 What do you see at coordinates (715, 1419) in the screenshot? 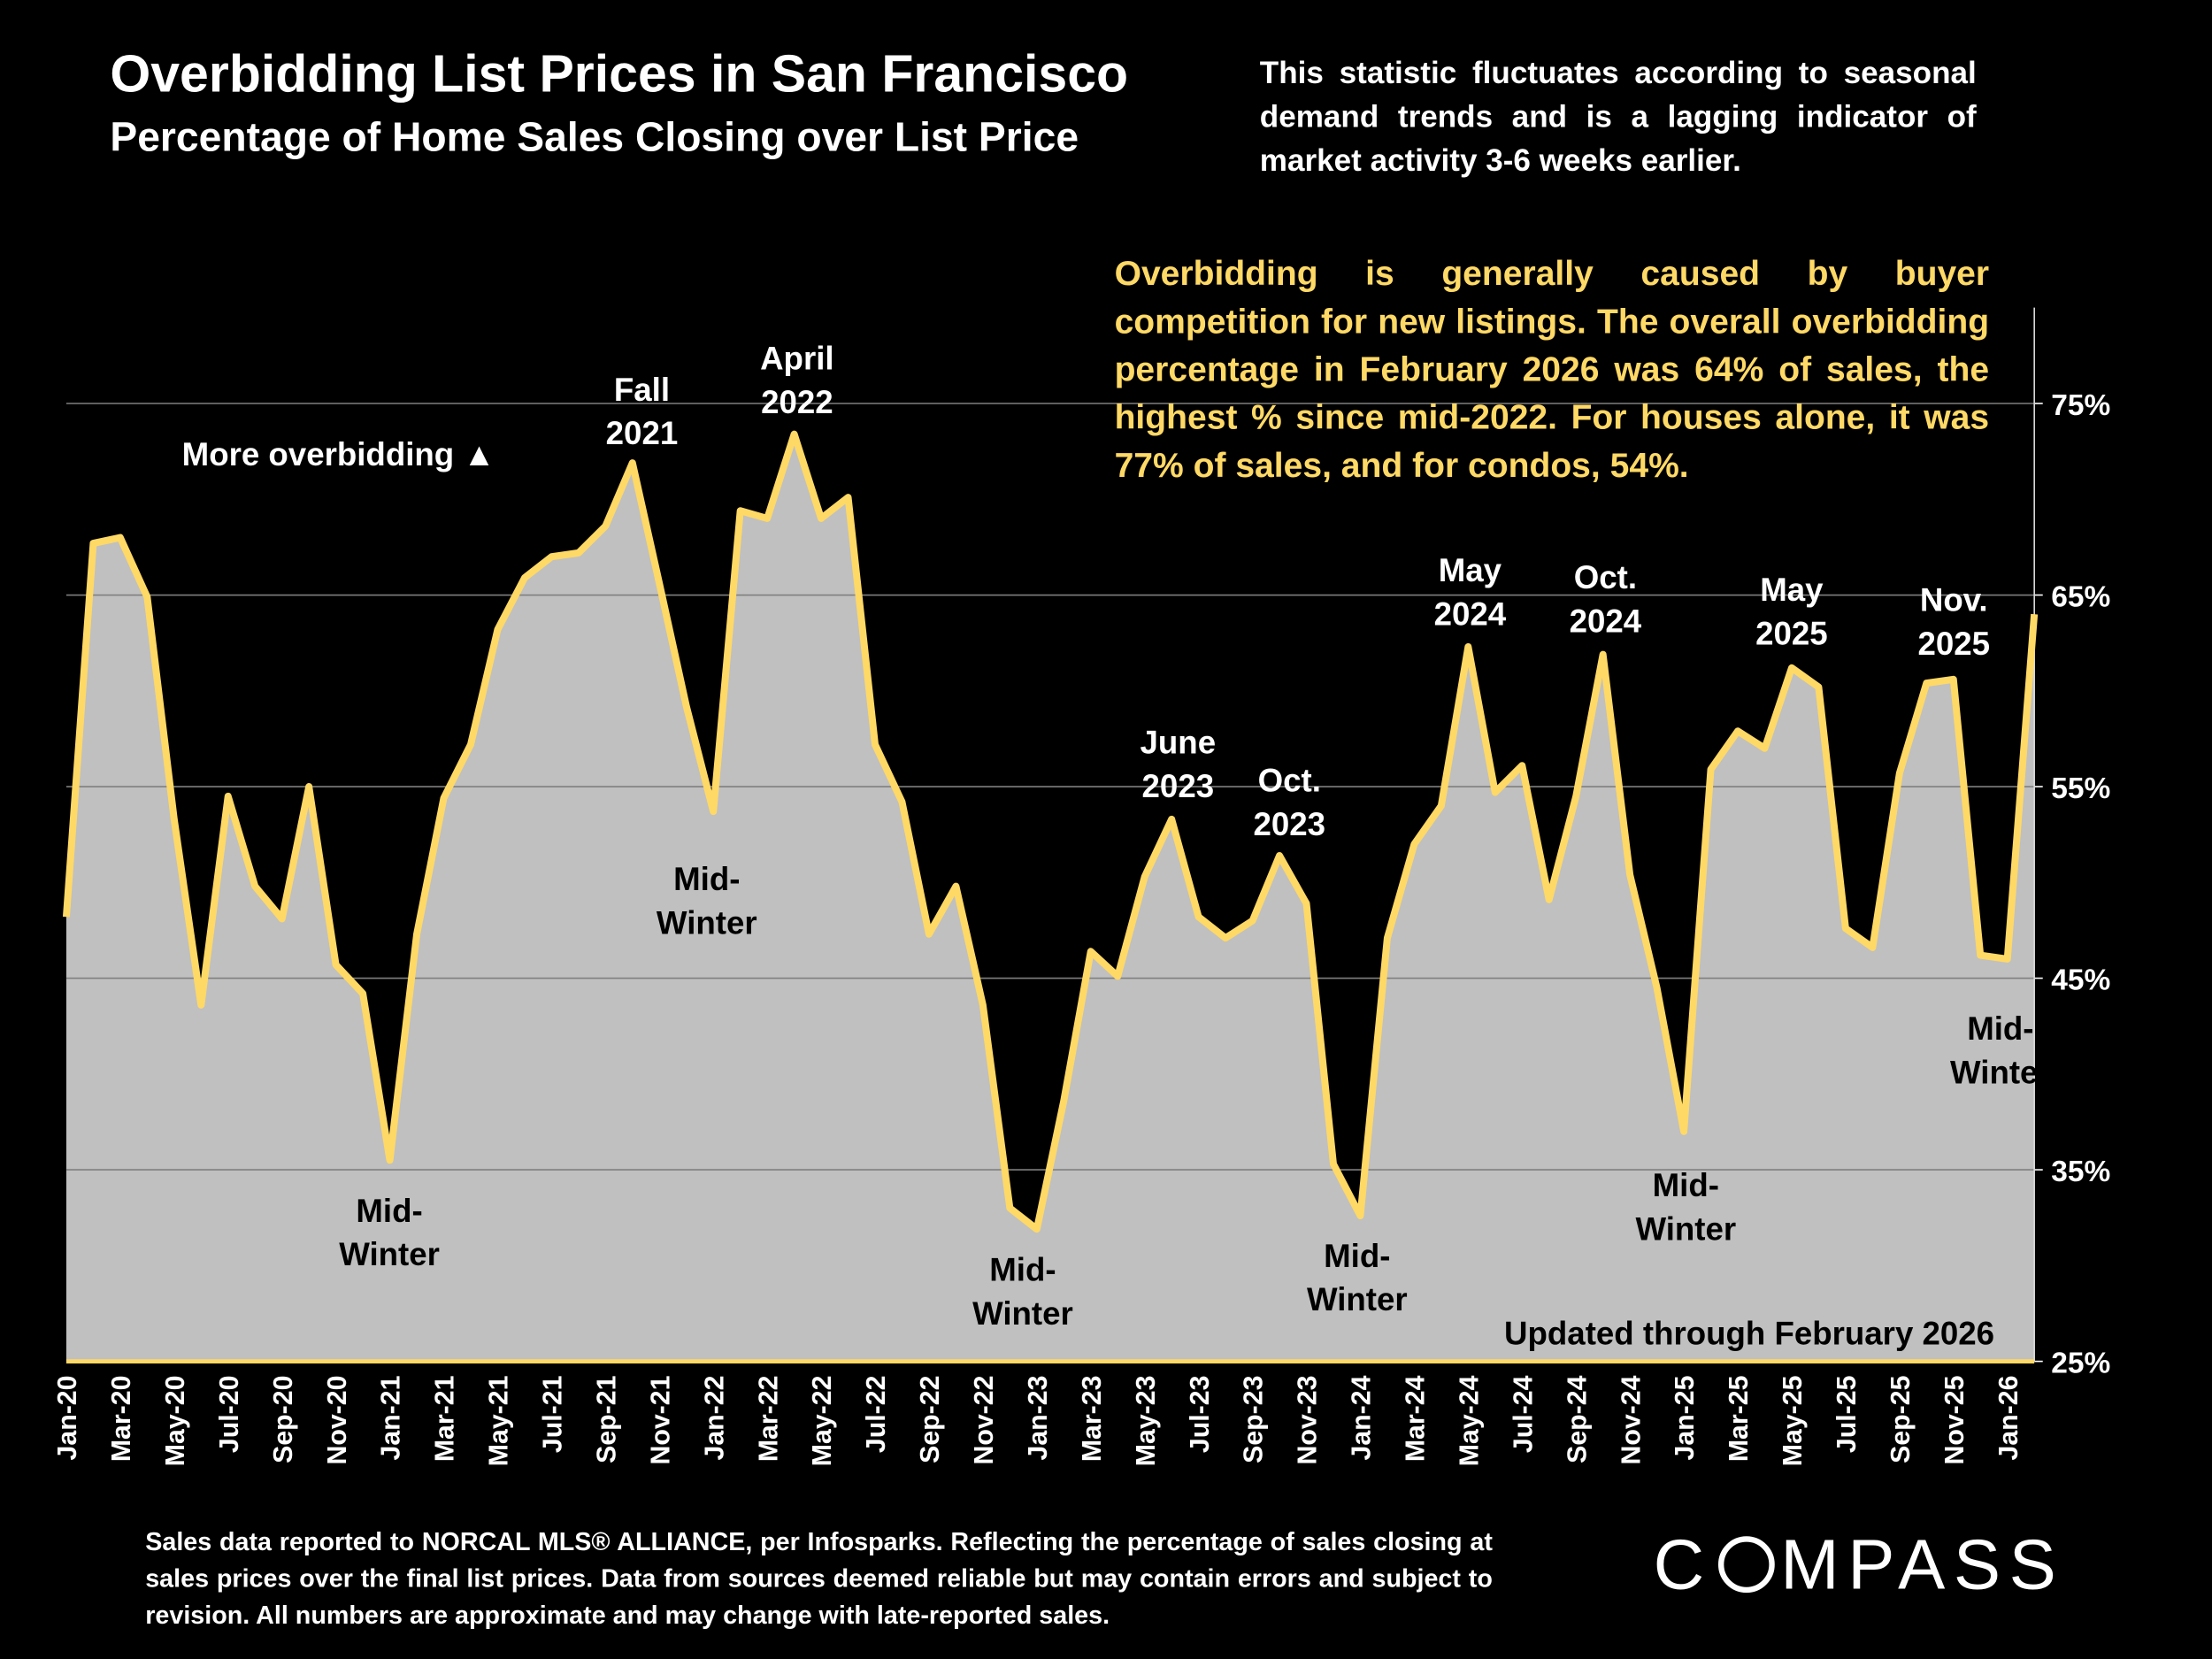
I see `x-tick-label: Jan-22` at bounding box center [715, 1419].